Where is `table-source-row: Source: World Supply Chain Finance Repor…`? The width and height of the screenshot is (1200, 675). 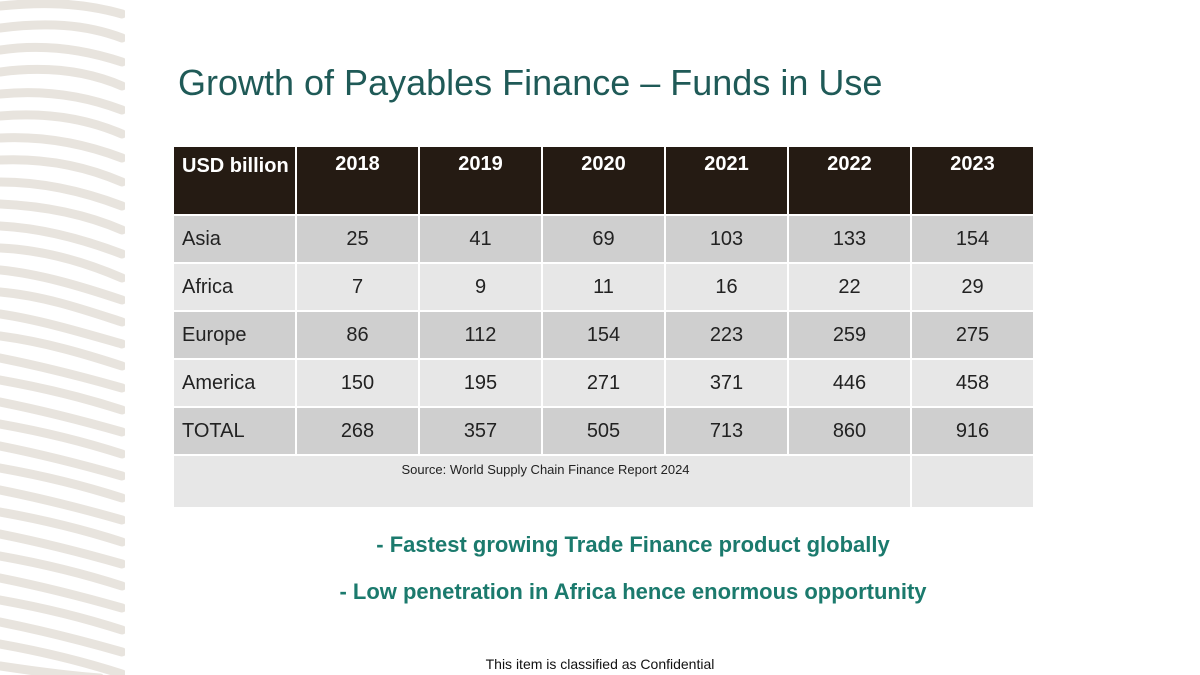 table-source-row: Source: World Supply Chain Finance Repor… is located at coordinates (603, 481).